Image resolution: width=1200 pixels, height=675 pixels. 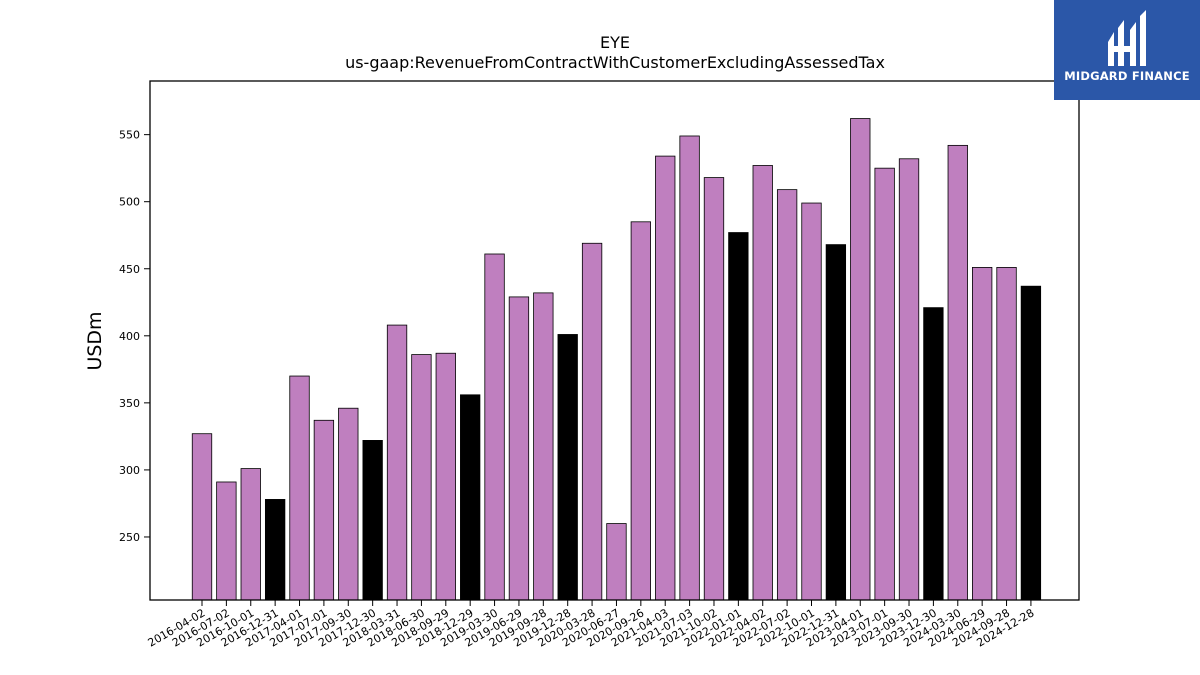 I want to click on y-tick-label: 400, so click(x=129, y=336).